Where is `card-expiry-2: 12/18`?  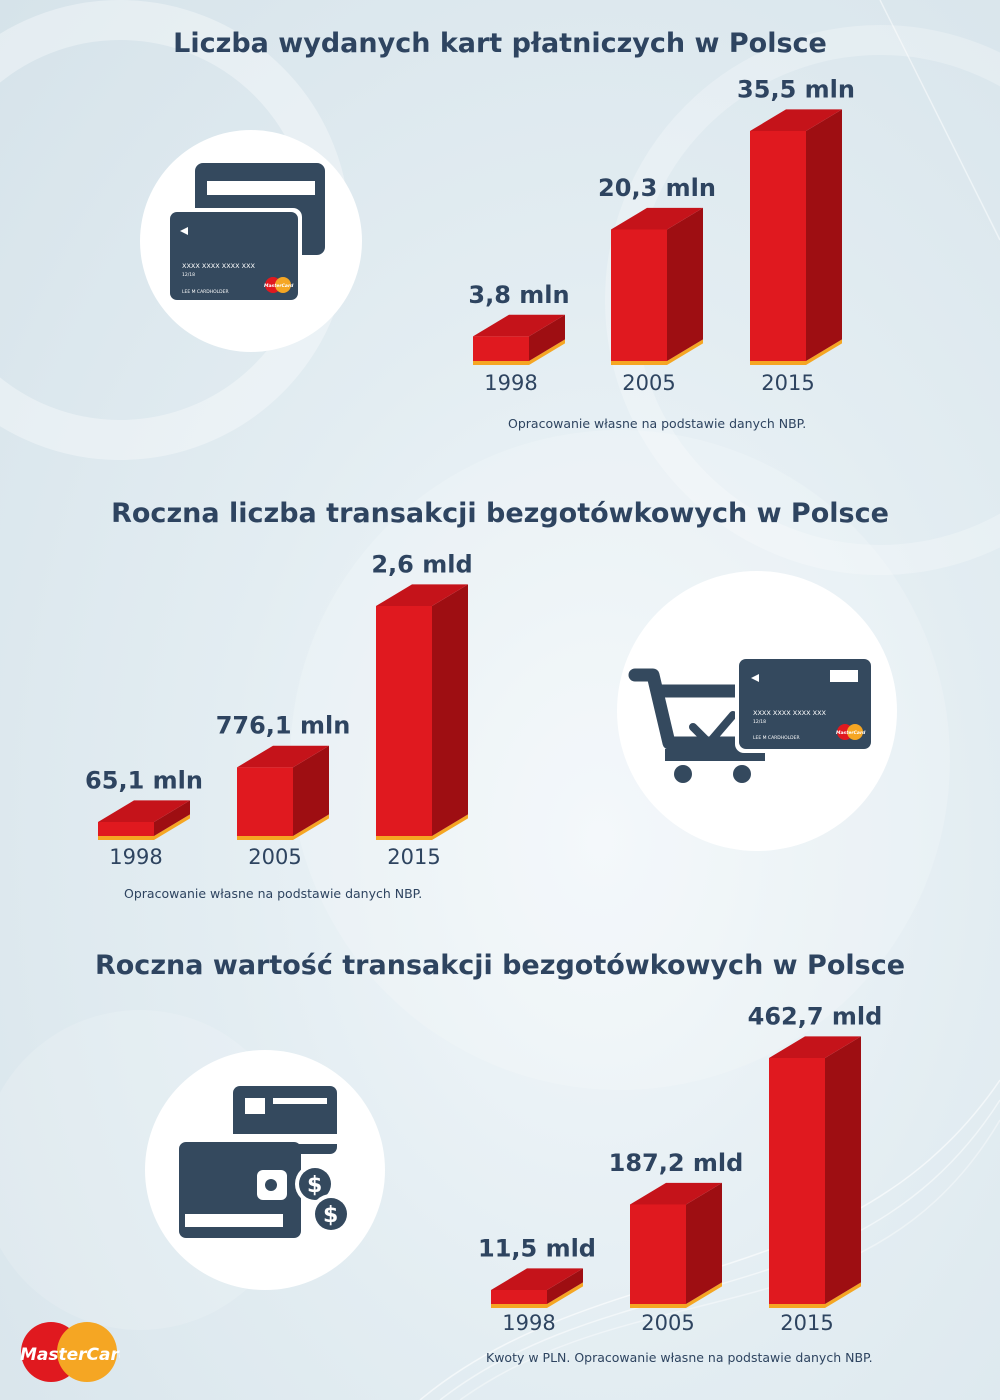 card-expiry-2: 12/18 is located at coordinates (759, 722).